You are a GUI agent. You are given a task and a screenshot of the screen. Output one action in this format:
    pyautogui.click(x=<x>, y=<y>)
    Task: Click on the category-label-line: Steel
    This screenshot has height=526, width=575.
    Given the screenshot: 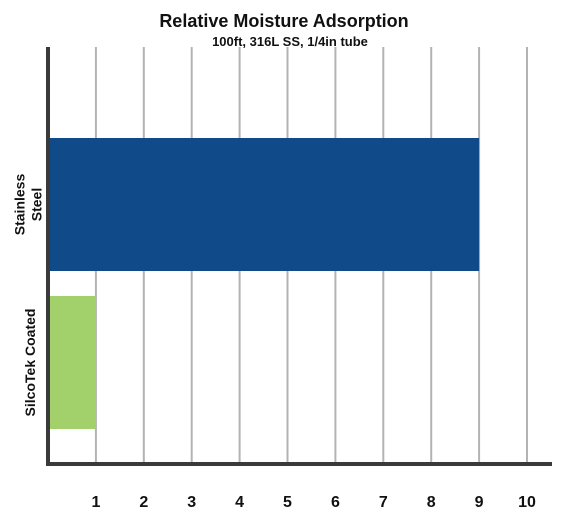 What is the action you would take?
    pyautogui.click(x=37, y=204)
    